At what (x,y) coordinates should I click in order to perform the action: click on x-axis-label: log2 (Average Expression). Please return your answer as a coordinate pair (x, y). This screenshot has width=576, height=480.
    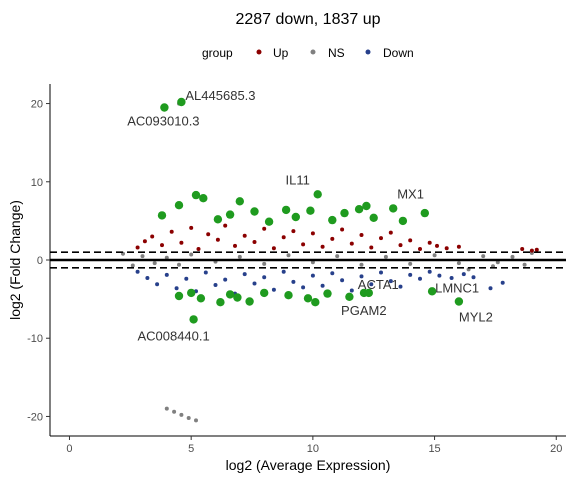
    Looking at the image, I should click on (308, 465).